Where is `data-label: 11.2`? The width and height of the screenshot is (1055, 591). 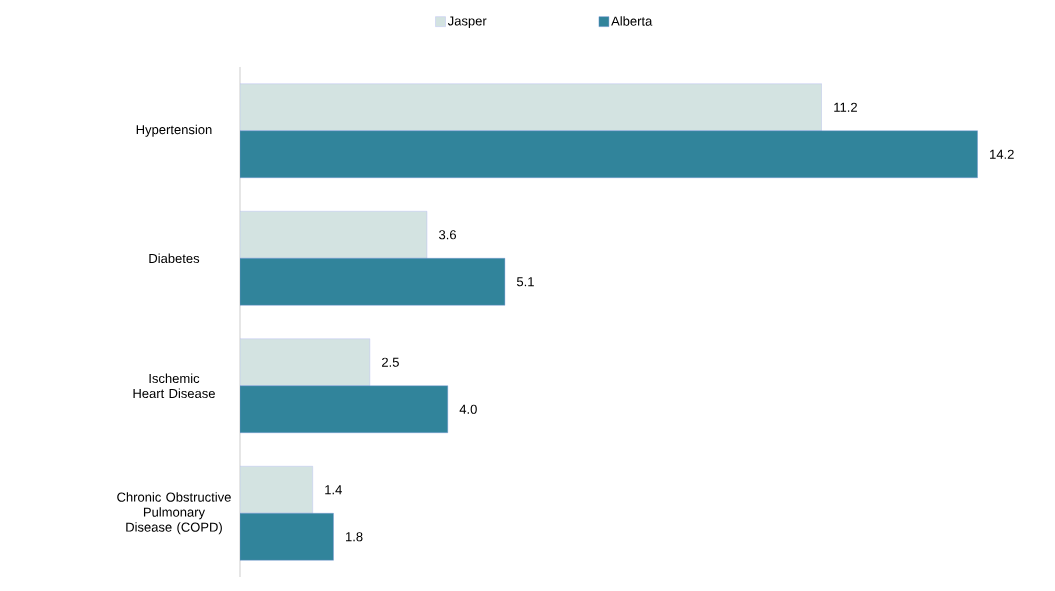
data-label: 11.2 is located at coordinates (845, 107).